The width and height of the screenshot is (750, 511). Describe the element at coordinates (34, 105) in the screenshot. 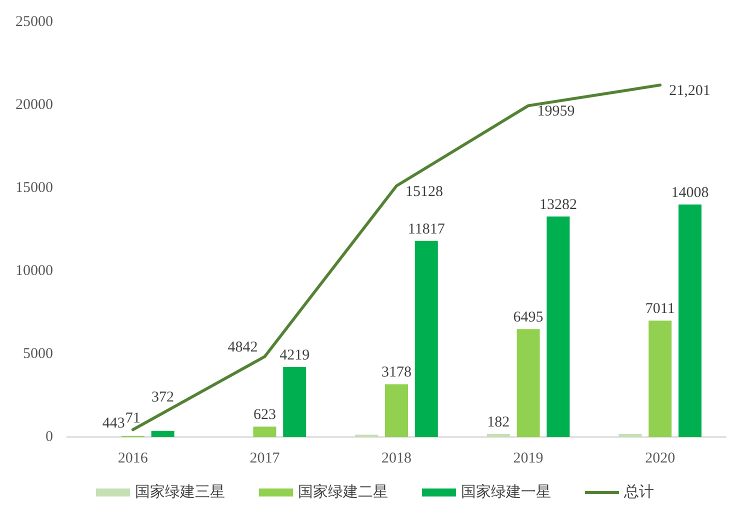

I see `y-tick-label: 20000` at that location.